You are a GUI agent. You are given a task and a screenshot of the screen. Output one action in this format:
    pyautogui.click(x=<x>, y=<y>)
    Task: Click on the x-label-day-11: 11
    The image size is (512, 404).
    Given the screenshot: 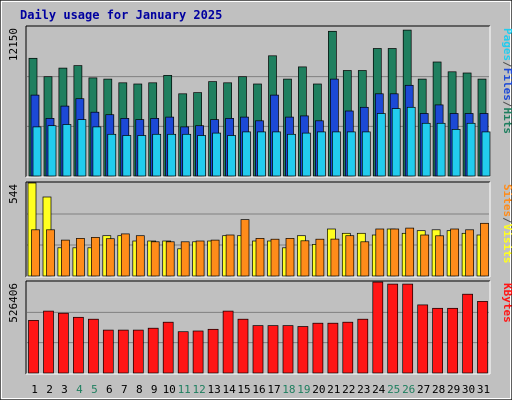 What is the action you would take?
    pyautogui.click(x=184, y=389)
    